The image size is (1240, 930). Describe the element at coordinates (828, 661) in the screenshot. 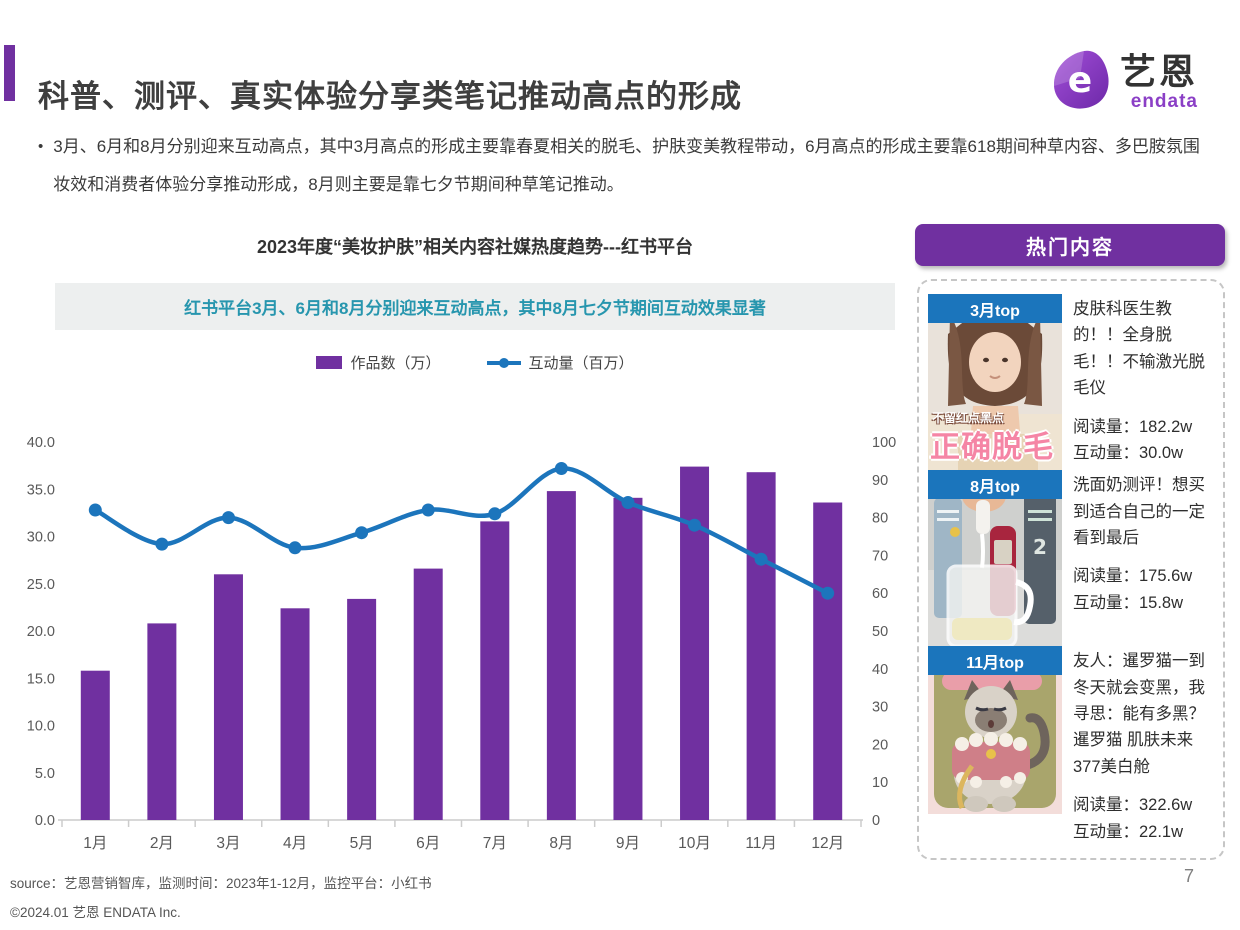

I see `bar-12月` at that location.